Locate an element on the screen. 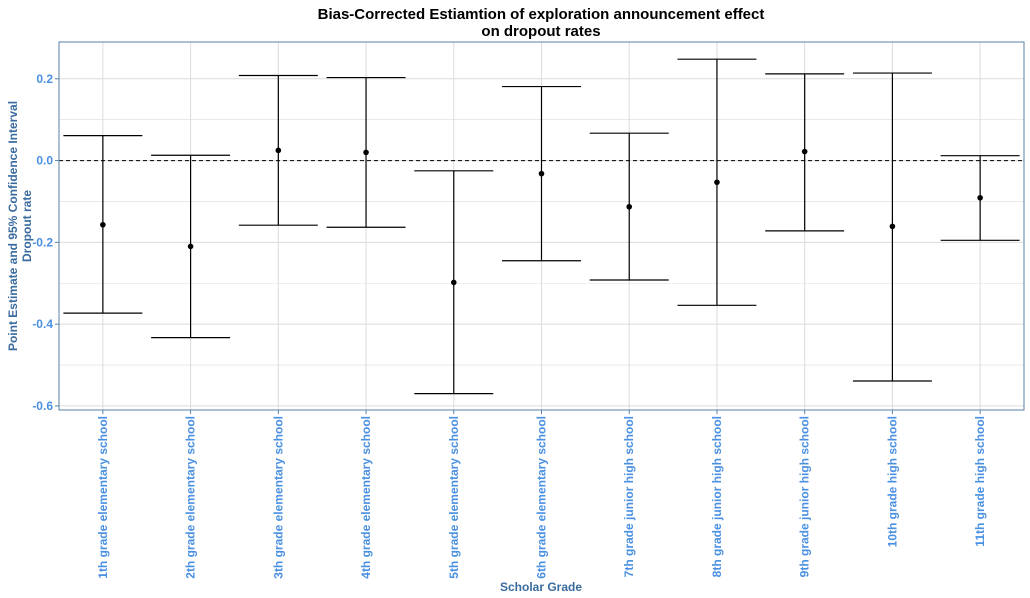 The image size is (1030, 598). x-tick-label: 9th grade junior high school is located at coordinates (805, 496).